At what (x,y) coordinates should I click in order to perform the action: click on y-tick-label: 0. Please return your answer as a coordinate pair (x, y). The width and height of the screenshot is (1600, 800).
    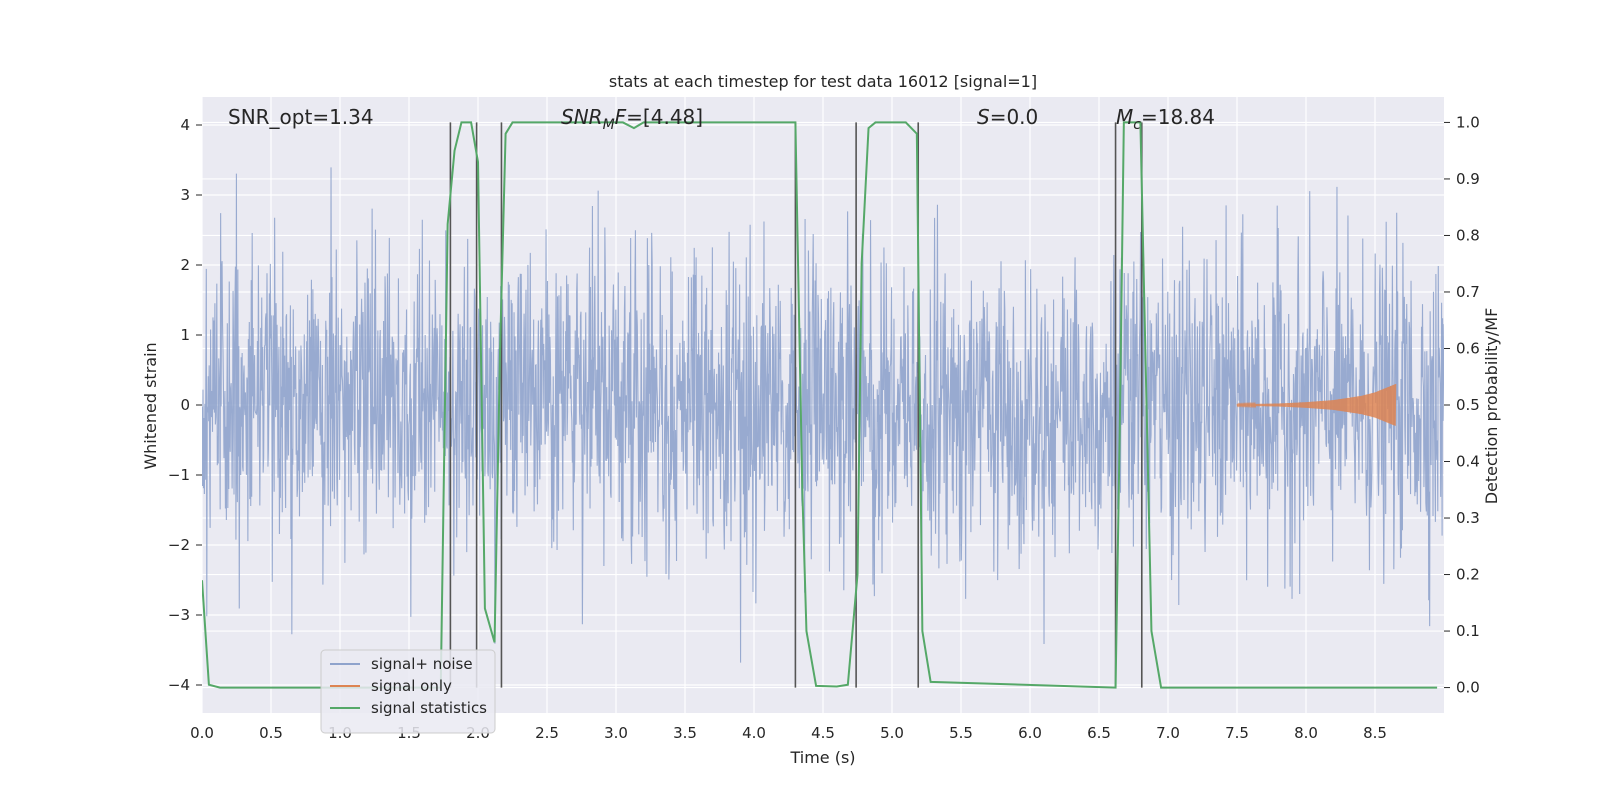
    Looking at the image, I should click on (185, 405).